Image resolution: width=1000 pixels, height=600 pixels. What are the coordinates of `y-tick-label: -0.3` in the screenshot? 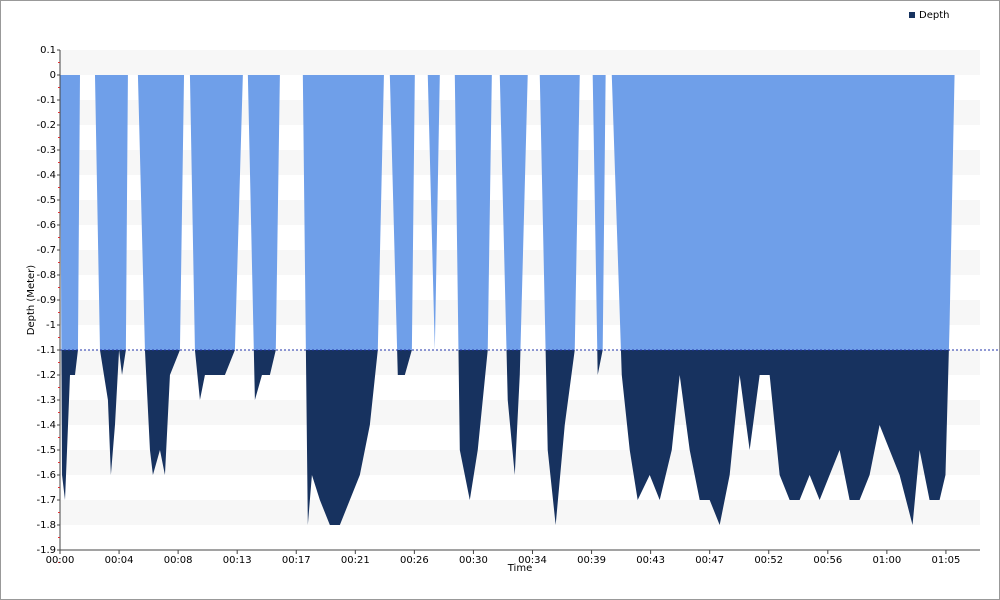 It's located at (46, 150).